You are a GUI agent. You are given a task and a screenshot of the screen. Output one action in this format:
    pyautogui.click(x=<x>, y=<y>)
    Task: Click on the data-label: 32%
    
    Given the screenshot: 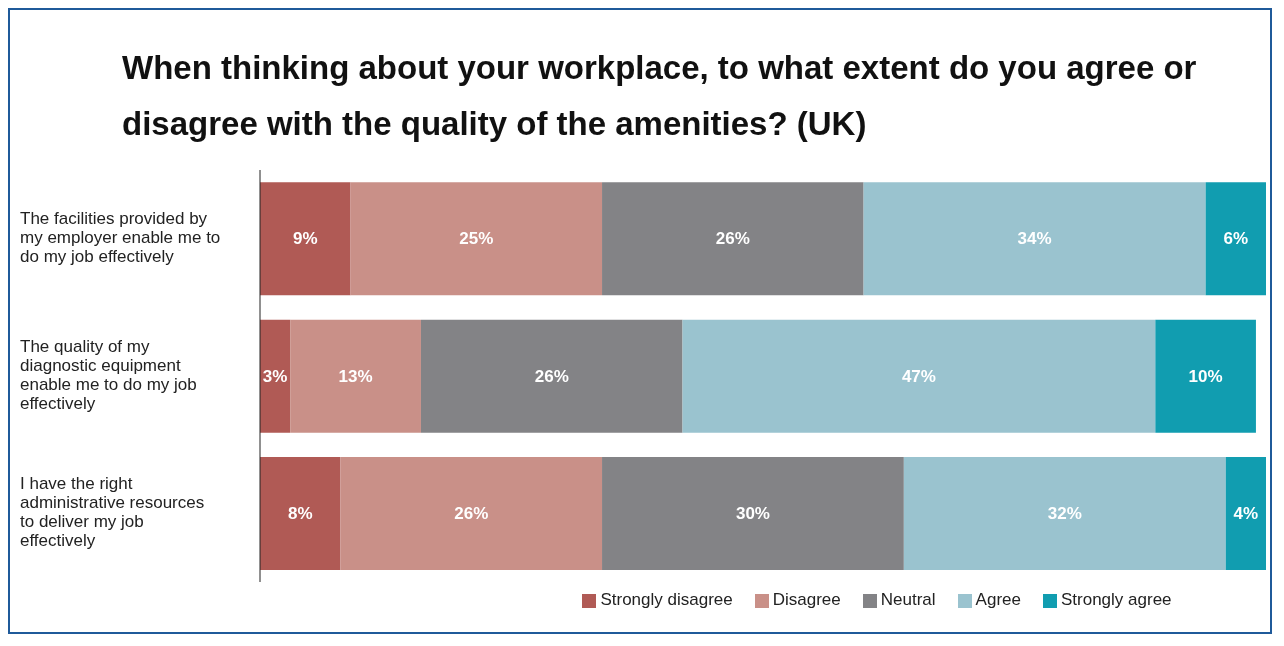 What is the action you would take?
    pyautogui.click(x=1064, y=514)
    